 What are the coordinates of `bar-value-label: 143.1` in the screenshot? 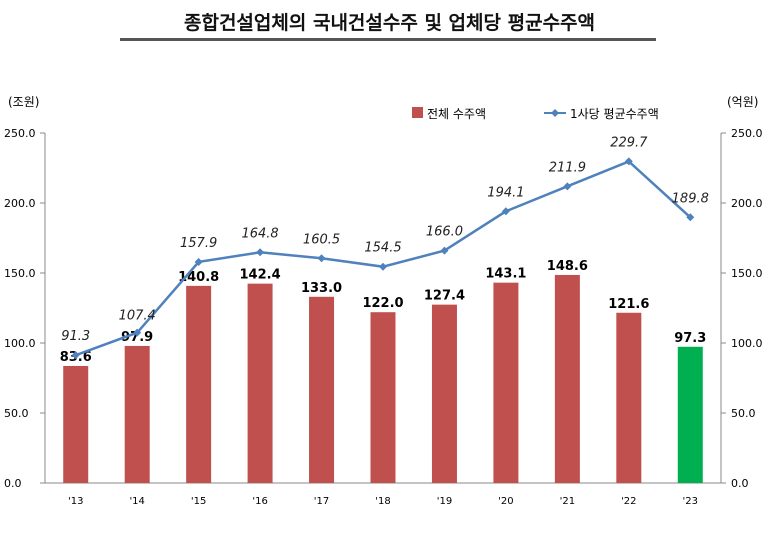 It's located at (505, 274).